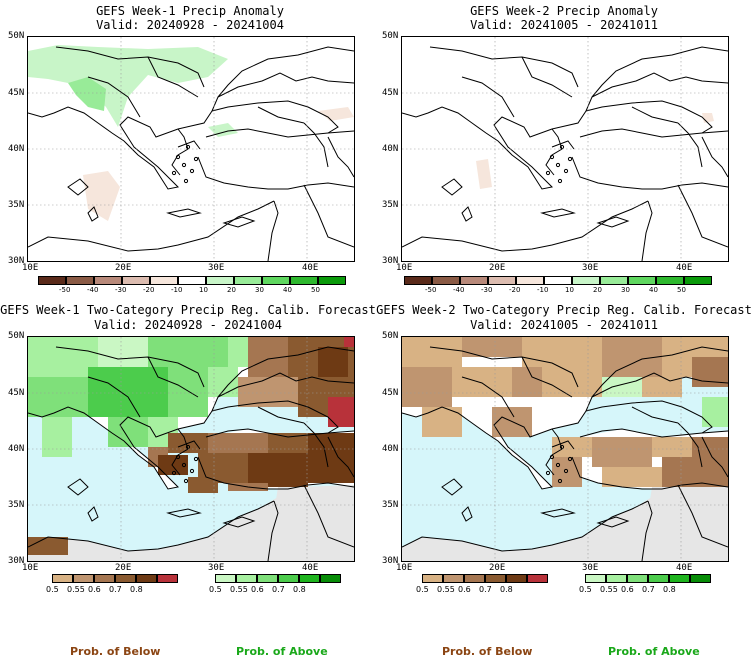  What do you see at coordinates (681, 290) in the screenshot?
I see `colorbar-tick-label: 50` at bounding box center [681, 290].